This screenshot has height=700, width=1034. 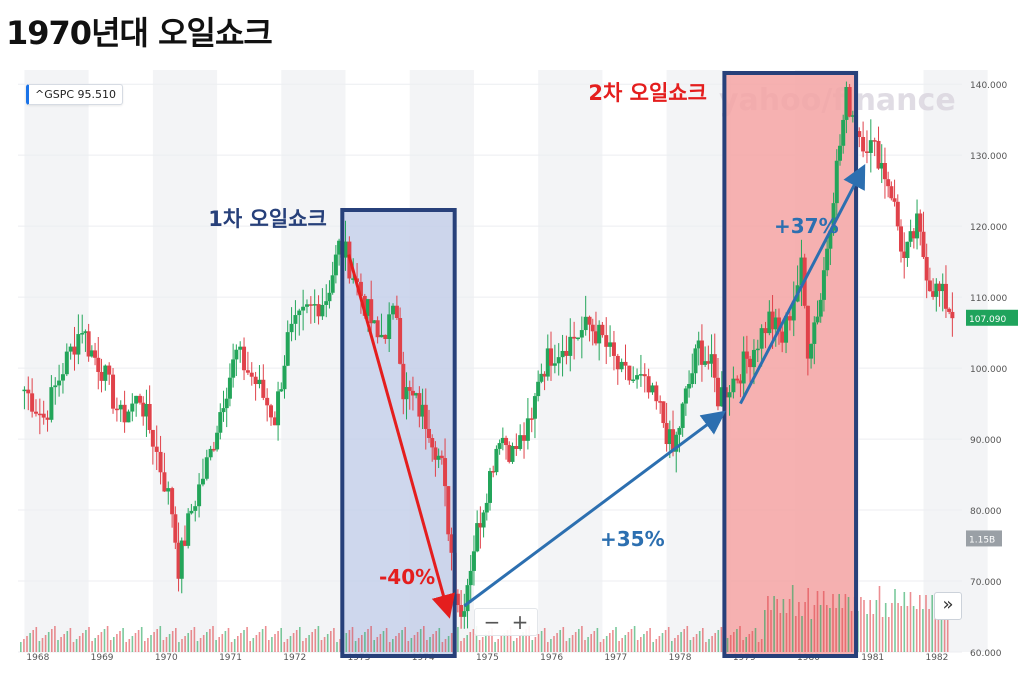 I want to click on y-tick-label: 70.000, so click(x=986, y=583).